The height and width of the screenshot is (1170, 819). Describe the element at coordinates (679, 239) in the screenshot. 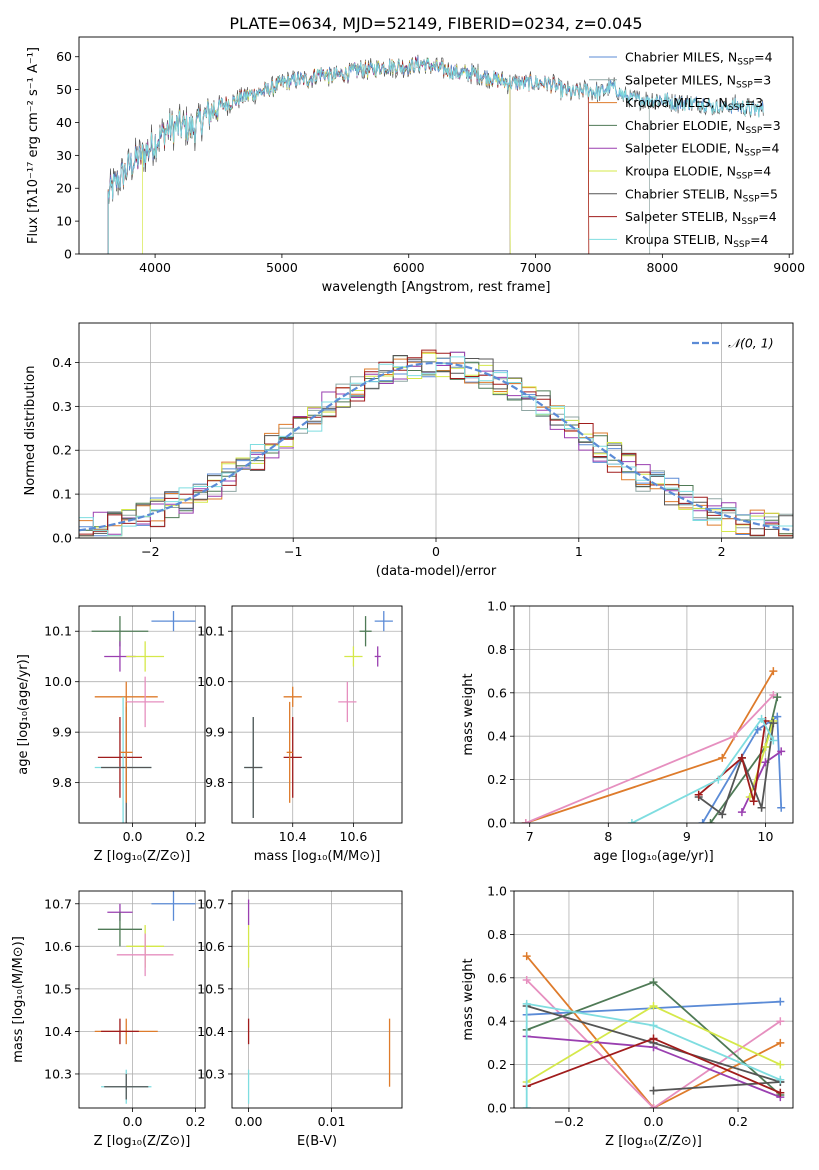

I see `legend-entry-base: Kroupa STELIB, N` at that location.